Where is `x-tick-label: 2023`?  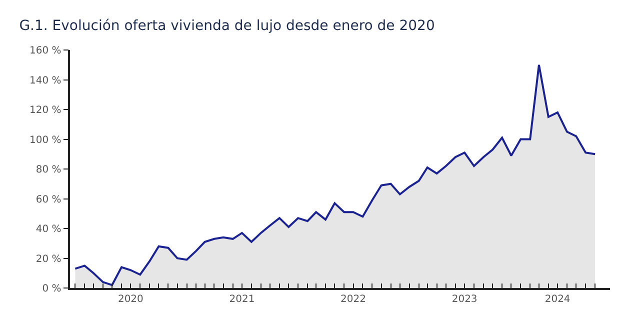
x-tick-label: 2023 is located at coordinates (465, 299).